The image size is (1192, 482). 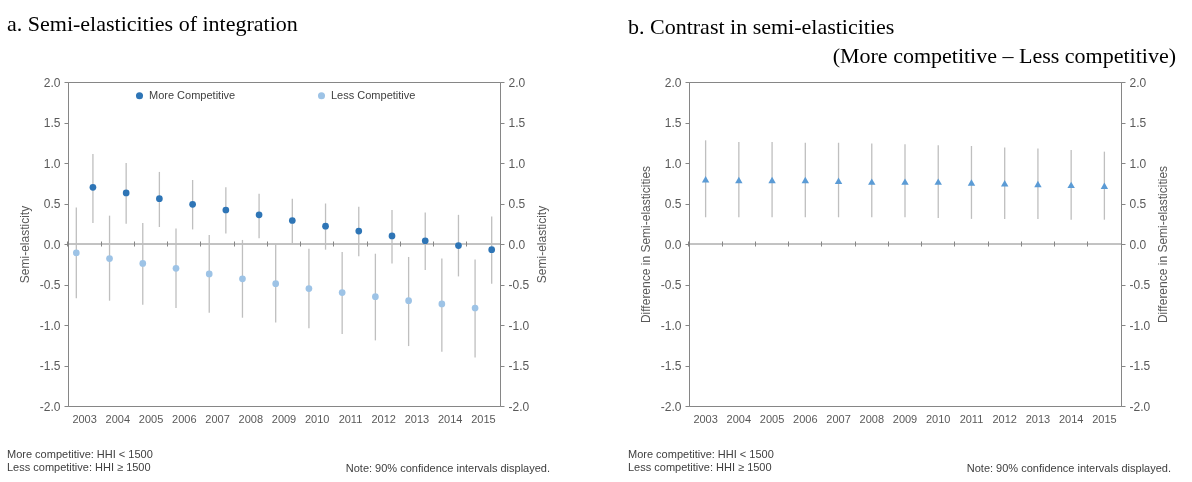 What do you see at coordinates (542, 244) in the screenshot?
I see `y2-axis-title: Semi-elasticity` at bounding box center [542, 244].